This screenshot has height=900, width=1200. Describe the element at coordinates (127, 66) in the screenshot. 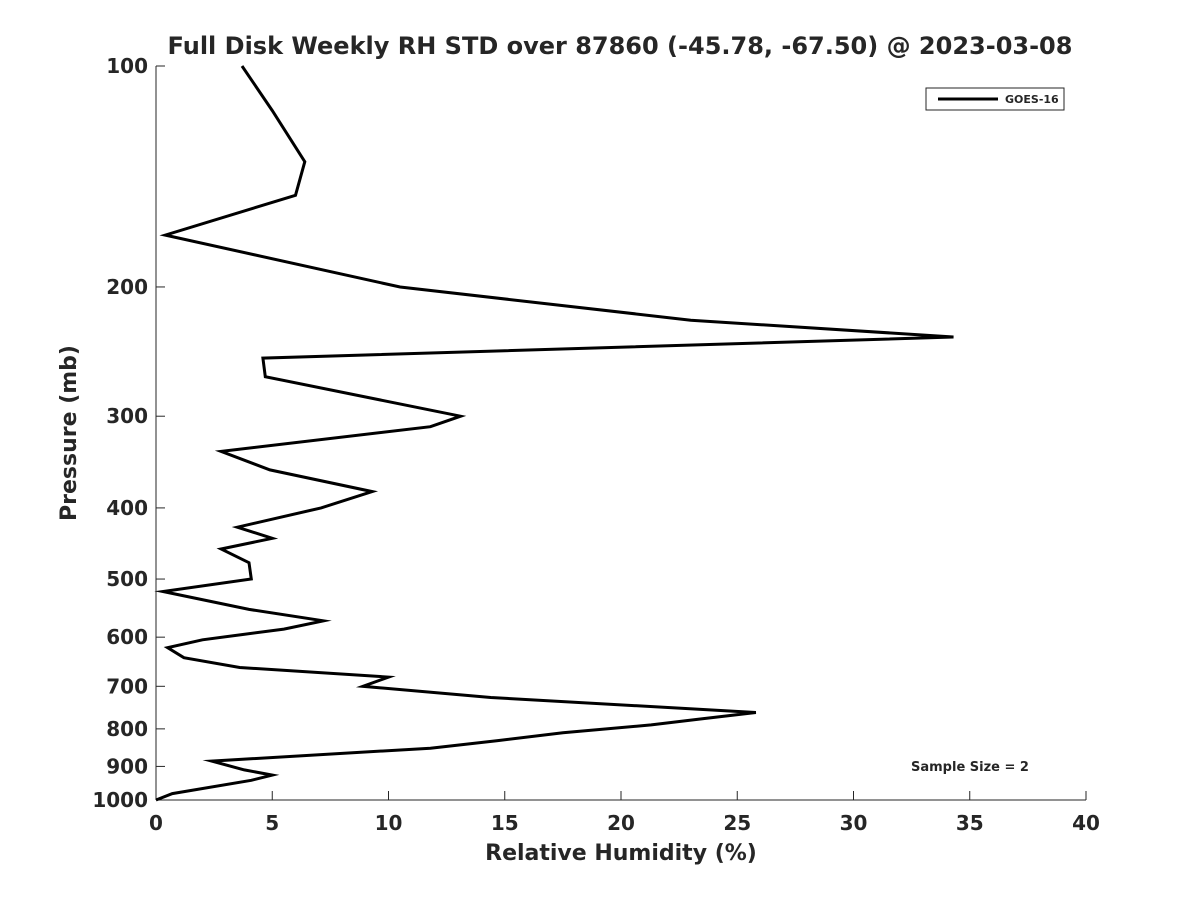

I see `y-tick-label-100: 100` at that location.